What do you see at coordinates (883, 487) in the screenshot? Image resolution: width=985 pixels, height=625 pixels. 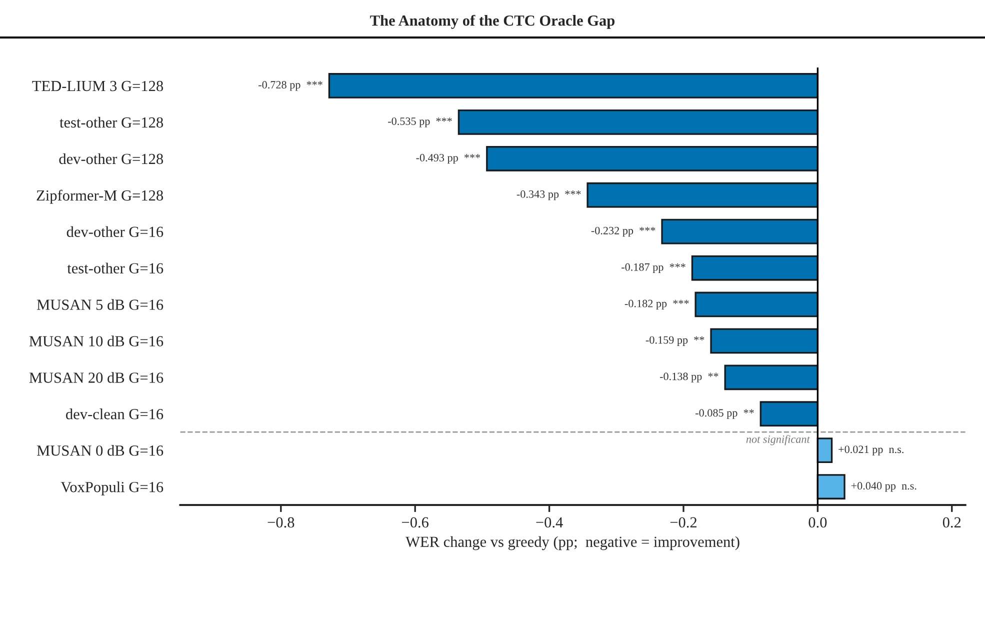 I see `data-label: +0.040 pp n.s.` at bounding box center [883, 487].